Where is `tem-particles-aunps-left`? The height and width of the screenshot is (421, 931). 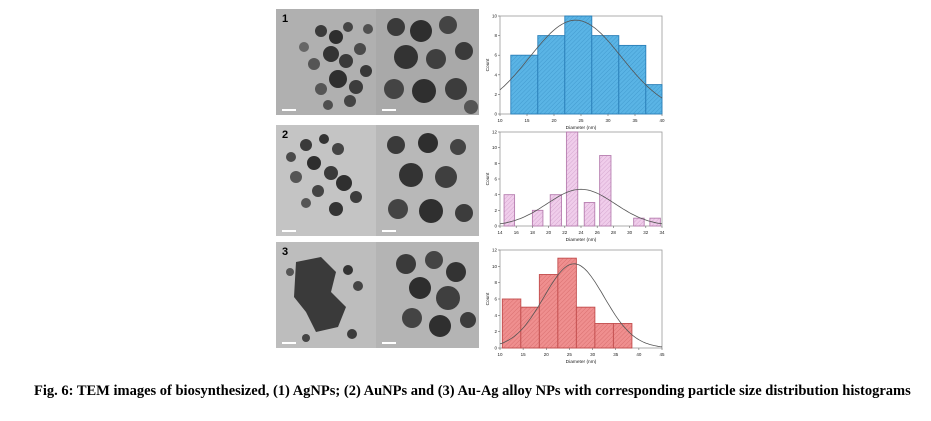
tem-particles-aunps-left is located at coordinates (326, 180).